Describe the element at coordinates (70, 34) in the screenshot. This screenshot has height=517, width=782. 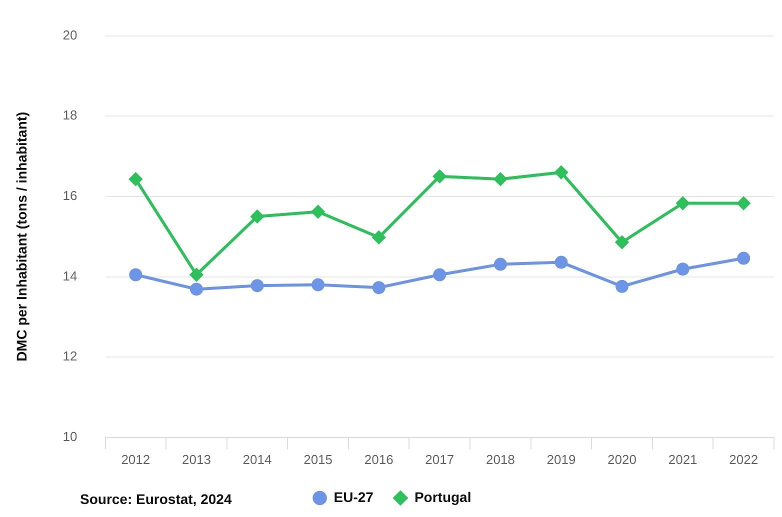
I see `y-tick-label: 20` at that location.